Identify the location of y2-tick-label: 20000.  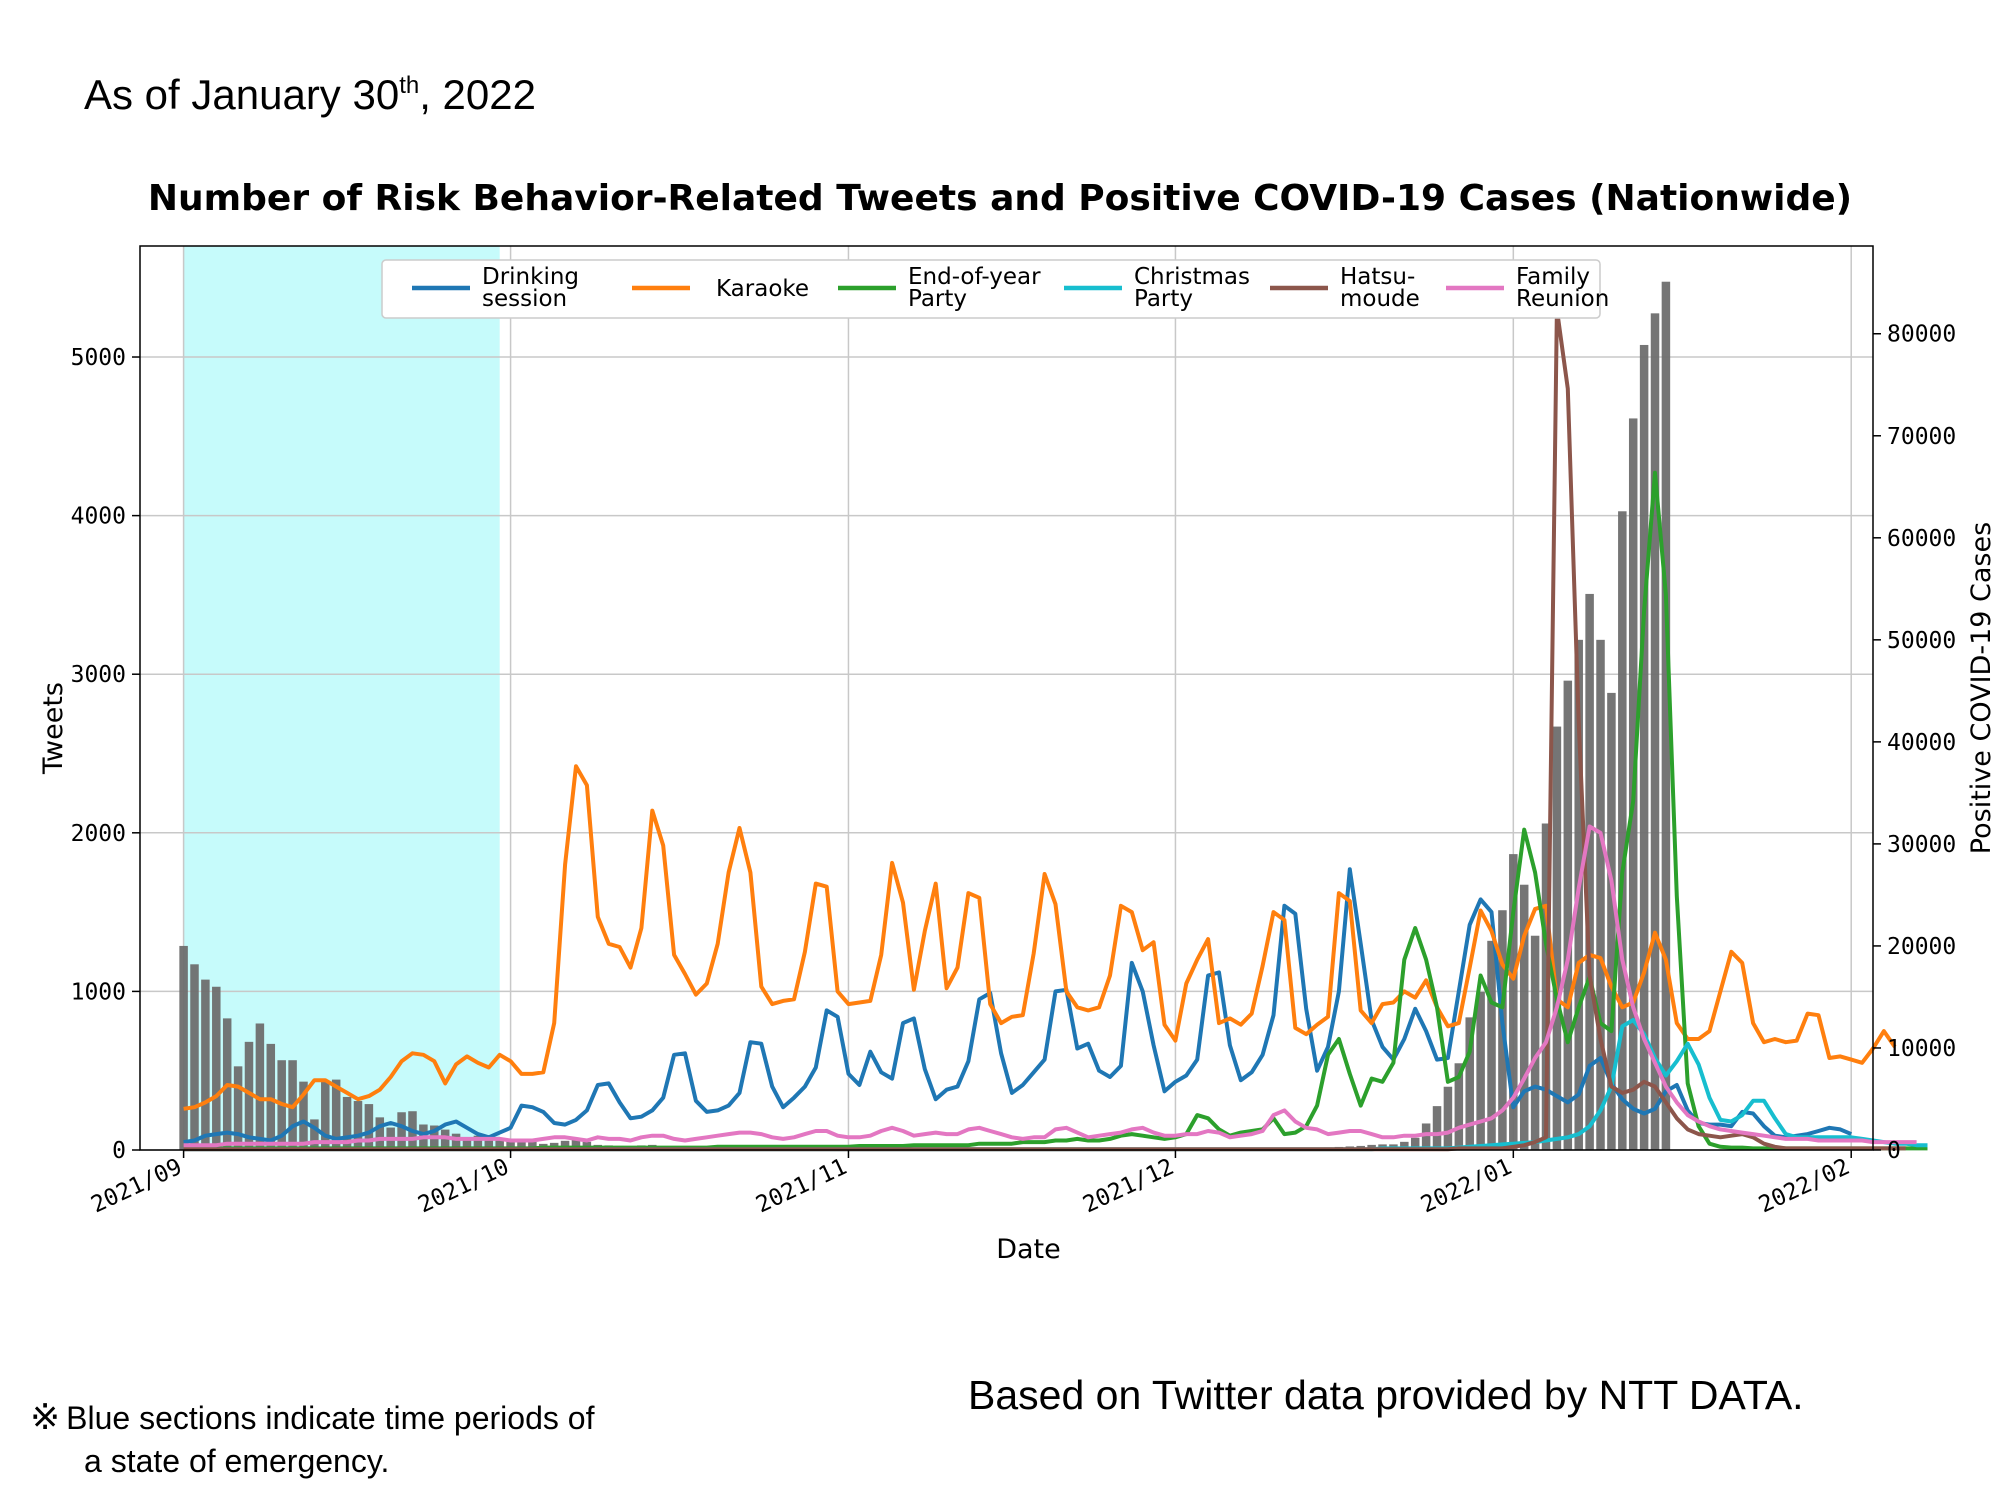
(1921, 947).